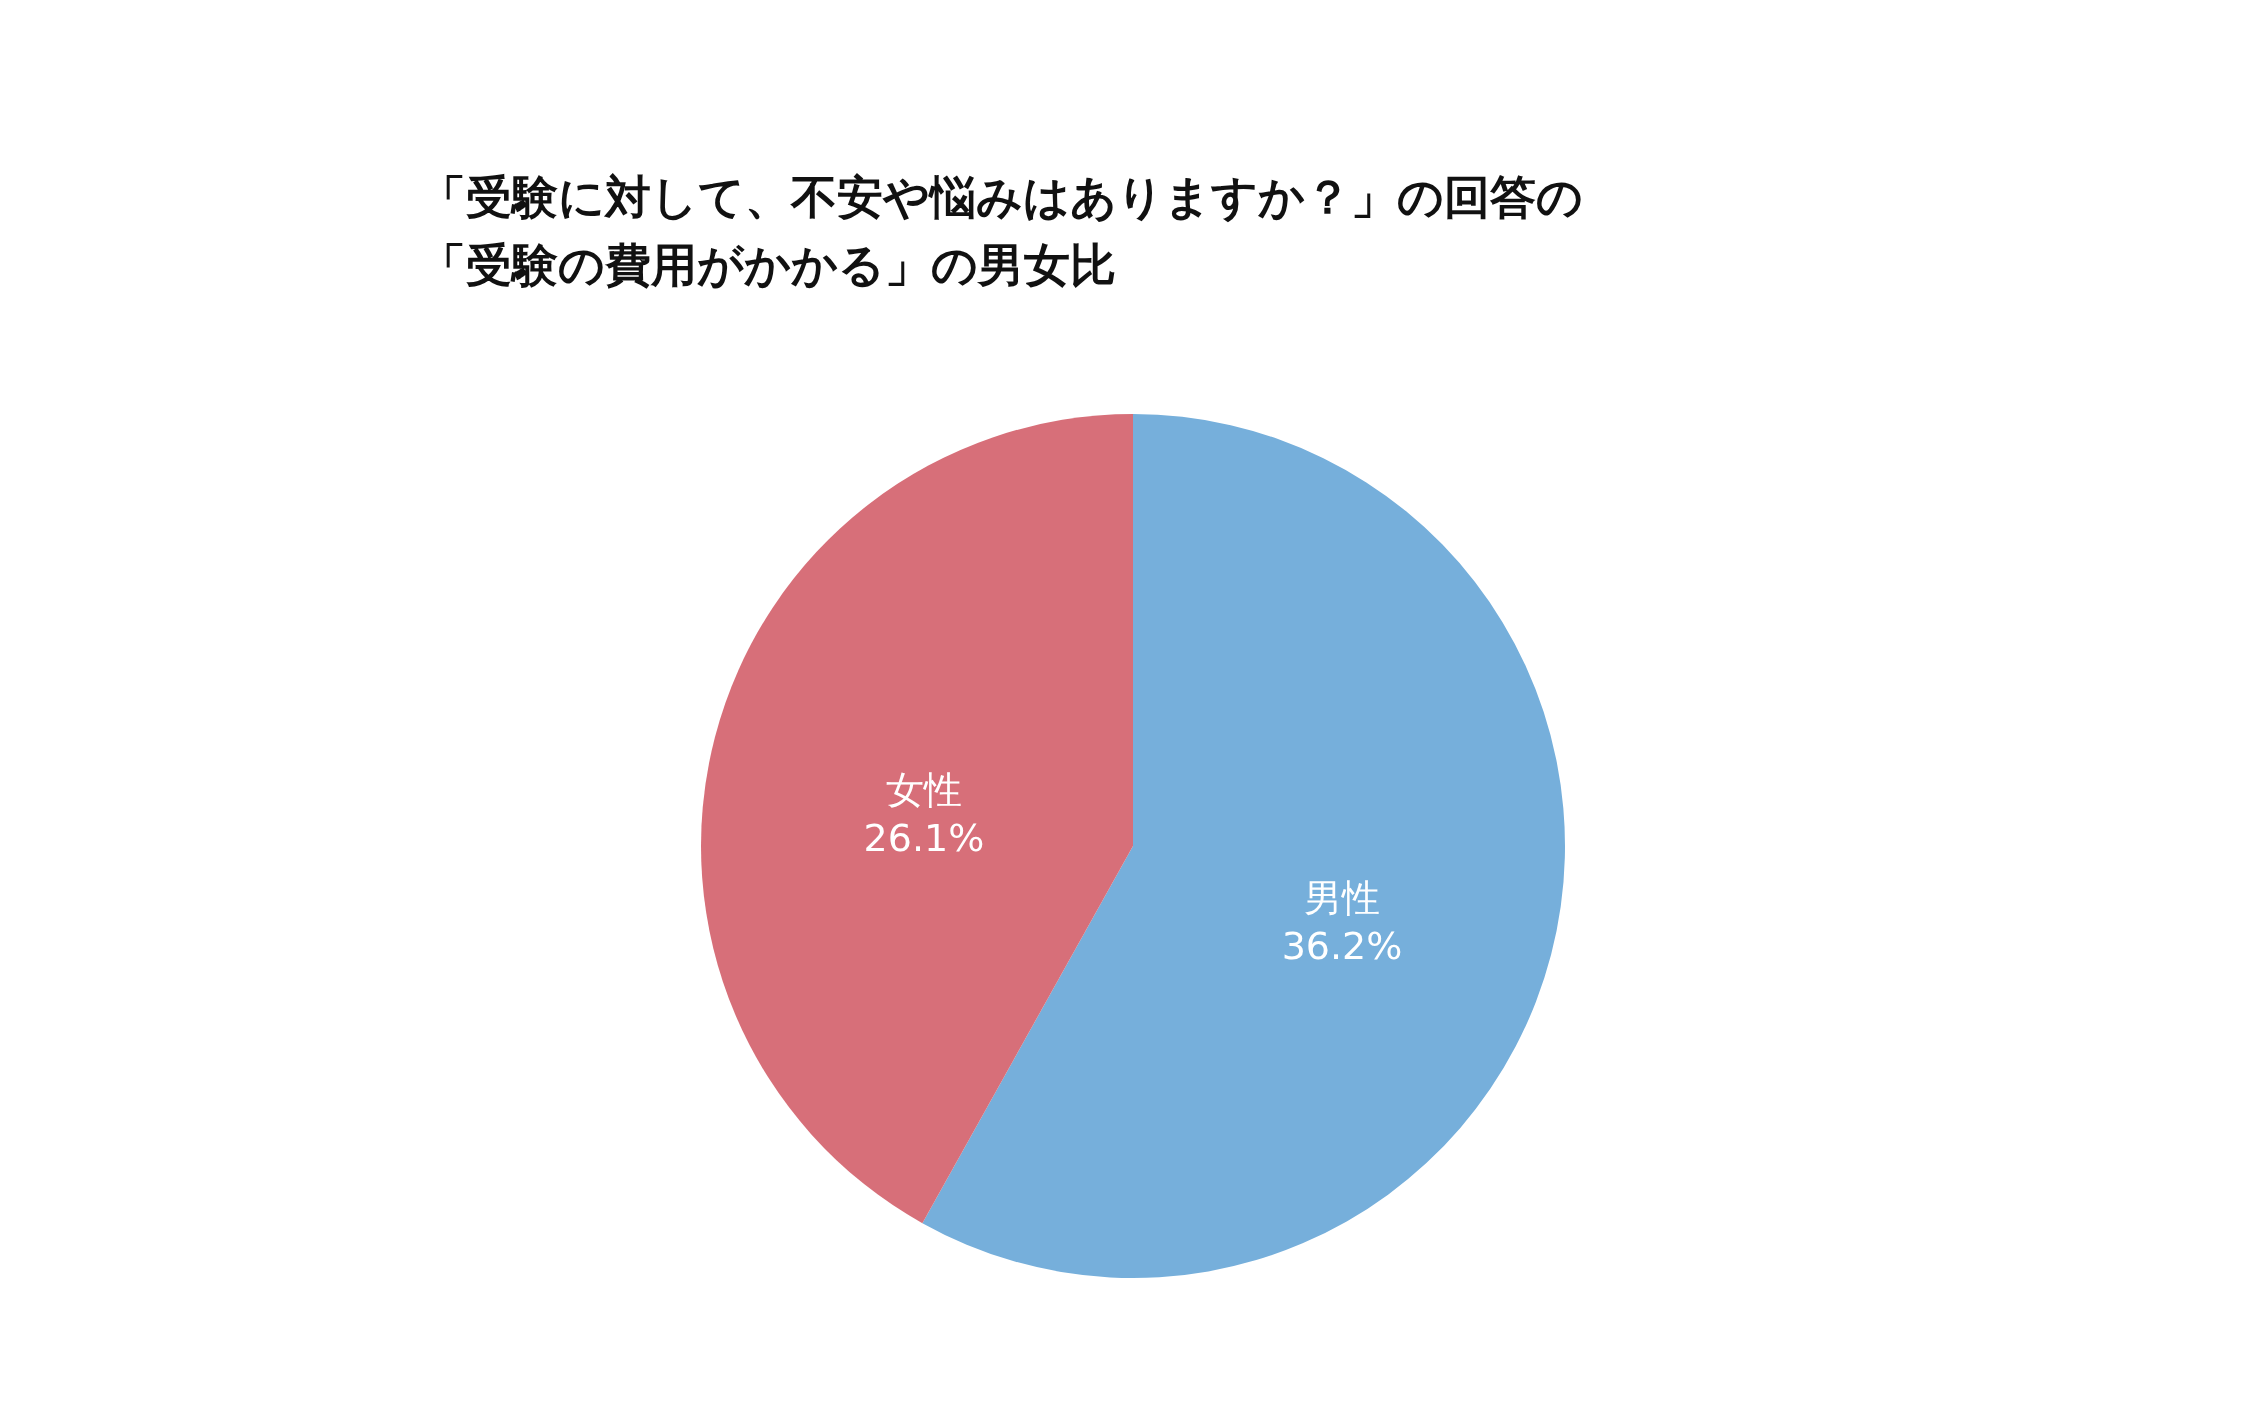 The height and width of the screenshot is (1417, 2268). I want to click on data-label: 36.2%, so click(1342, 946).